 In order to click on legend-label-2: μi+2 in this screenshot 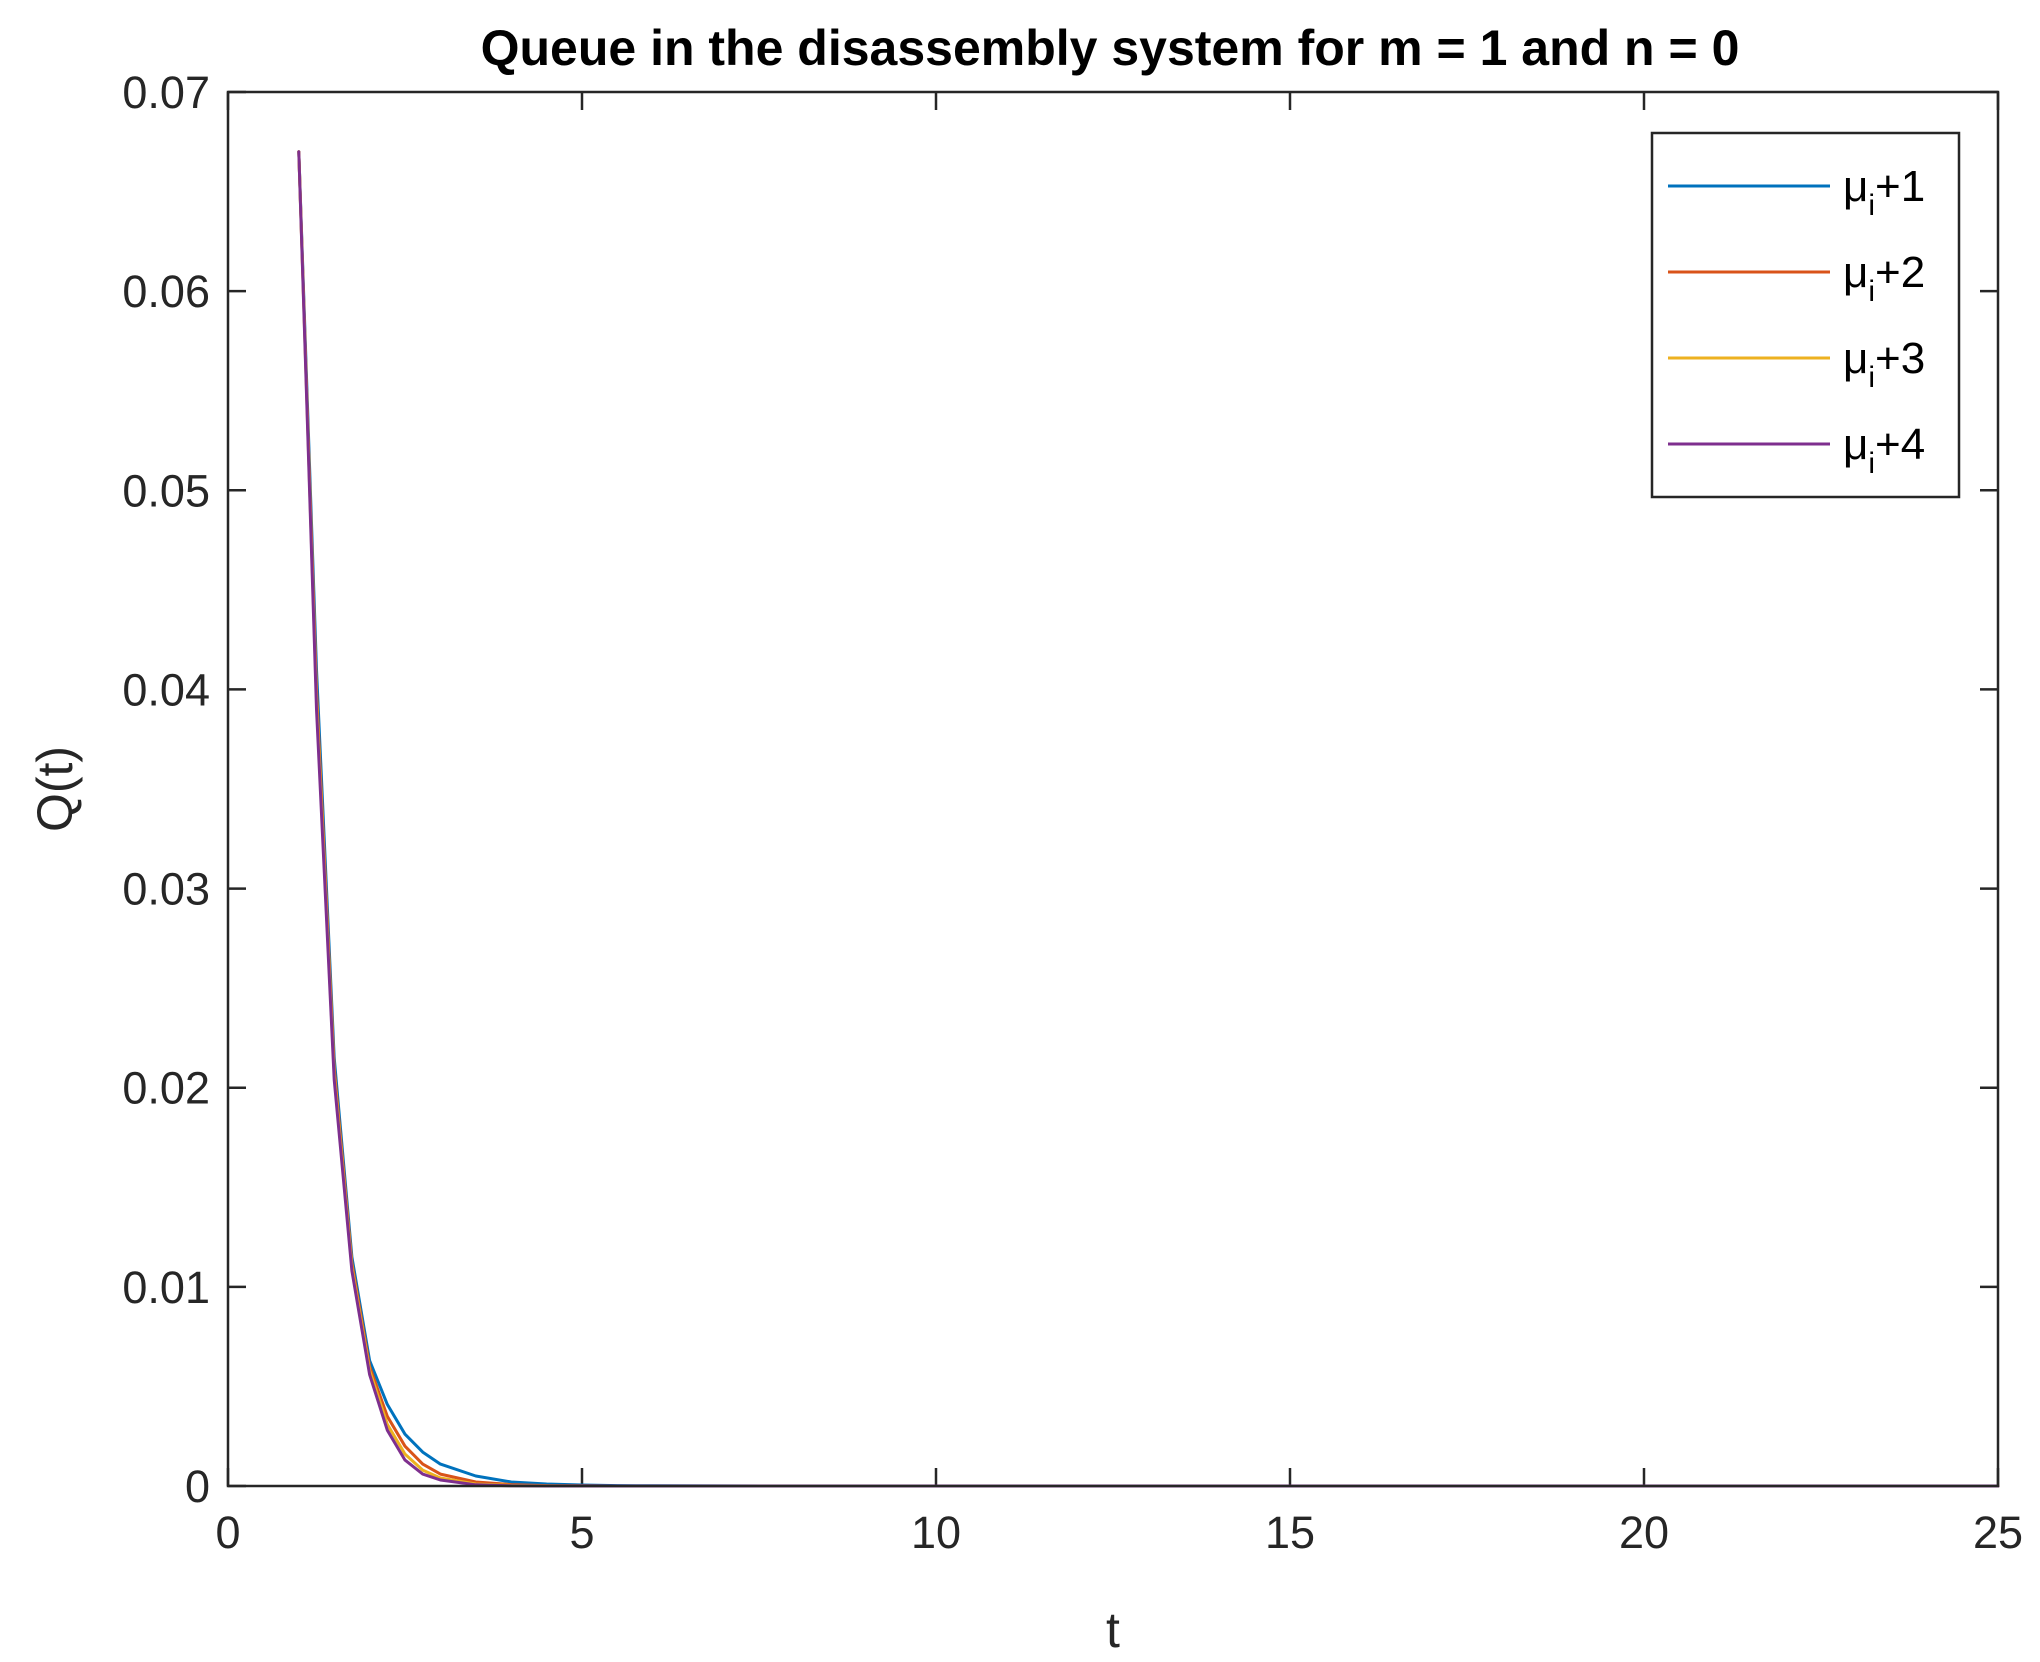, I will do `click(1884, 278)`.